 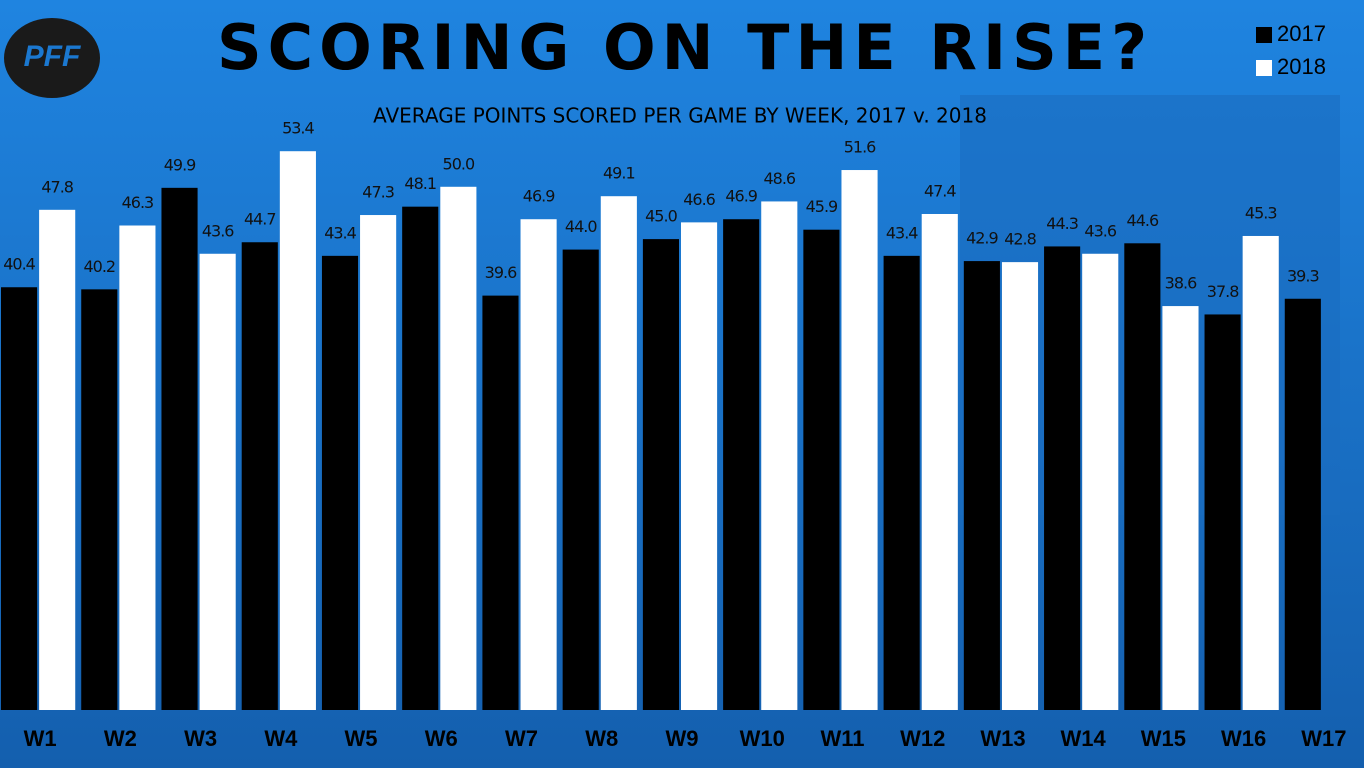 I want to click on x-tick-label: W7, so click(x=521, y=738).